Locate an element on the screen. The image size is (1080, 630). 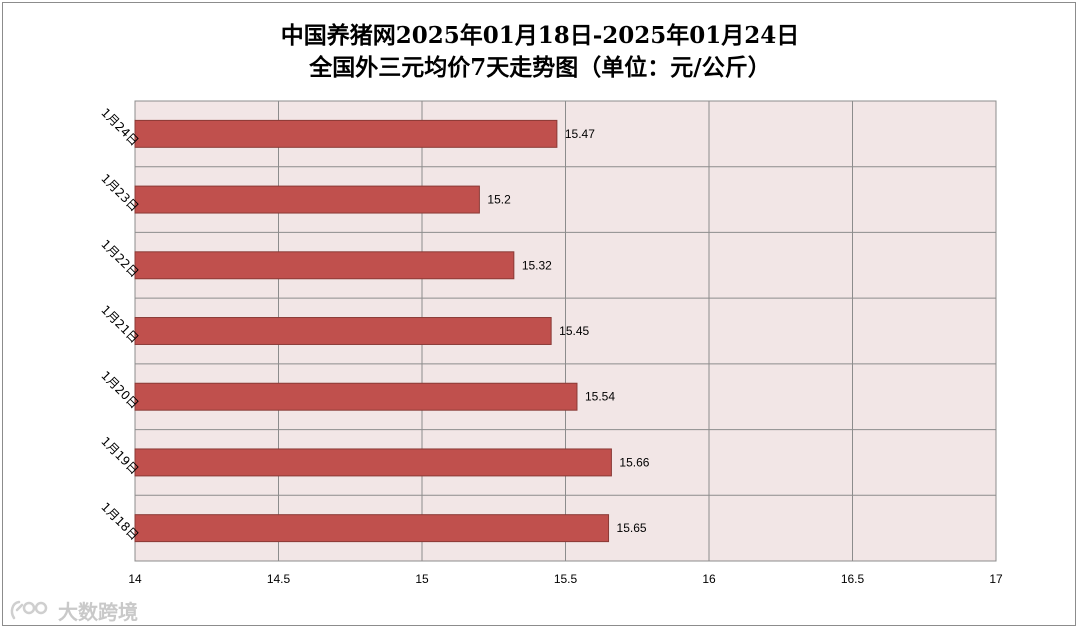
chart-subtitle: 全国外三元均价7天走势图（单位：元/公斤） is located at coordinates (540, 67).